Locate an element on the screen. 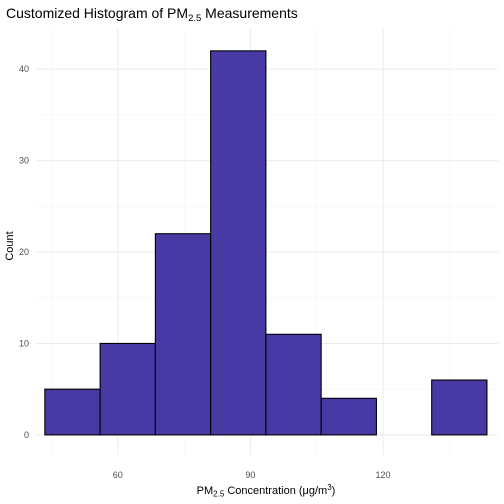  x-tick-label: 120 is located at coordinates (383, 475).